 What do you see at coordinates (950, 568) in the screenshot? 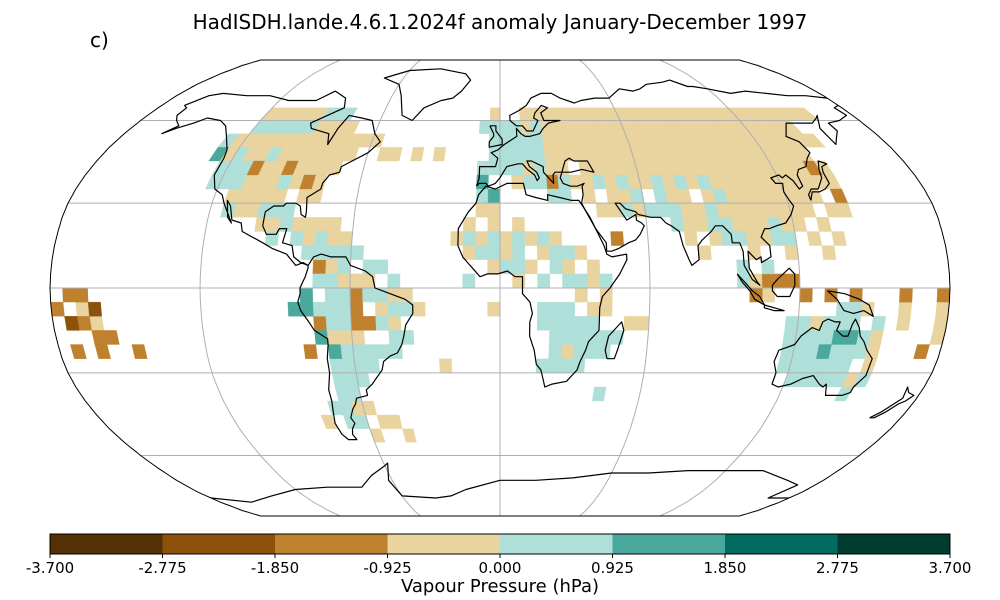
I see `colorbar-tick-label: 3.700` at bounding box center [950, 568].